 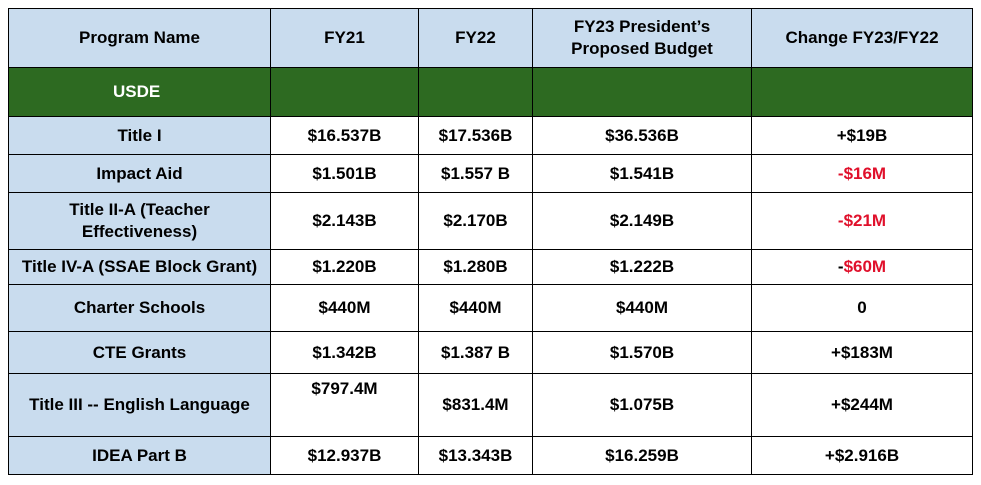 I want to click on program-name-cell: Impact Aid, so click(x=139, y=173).